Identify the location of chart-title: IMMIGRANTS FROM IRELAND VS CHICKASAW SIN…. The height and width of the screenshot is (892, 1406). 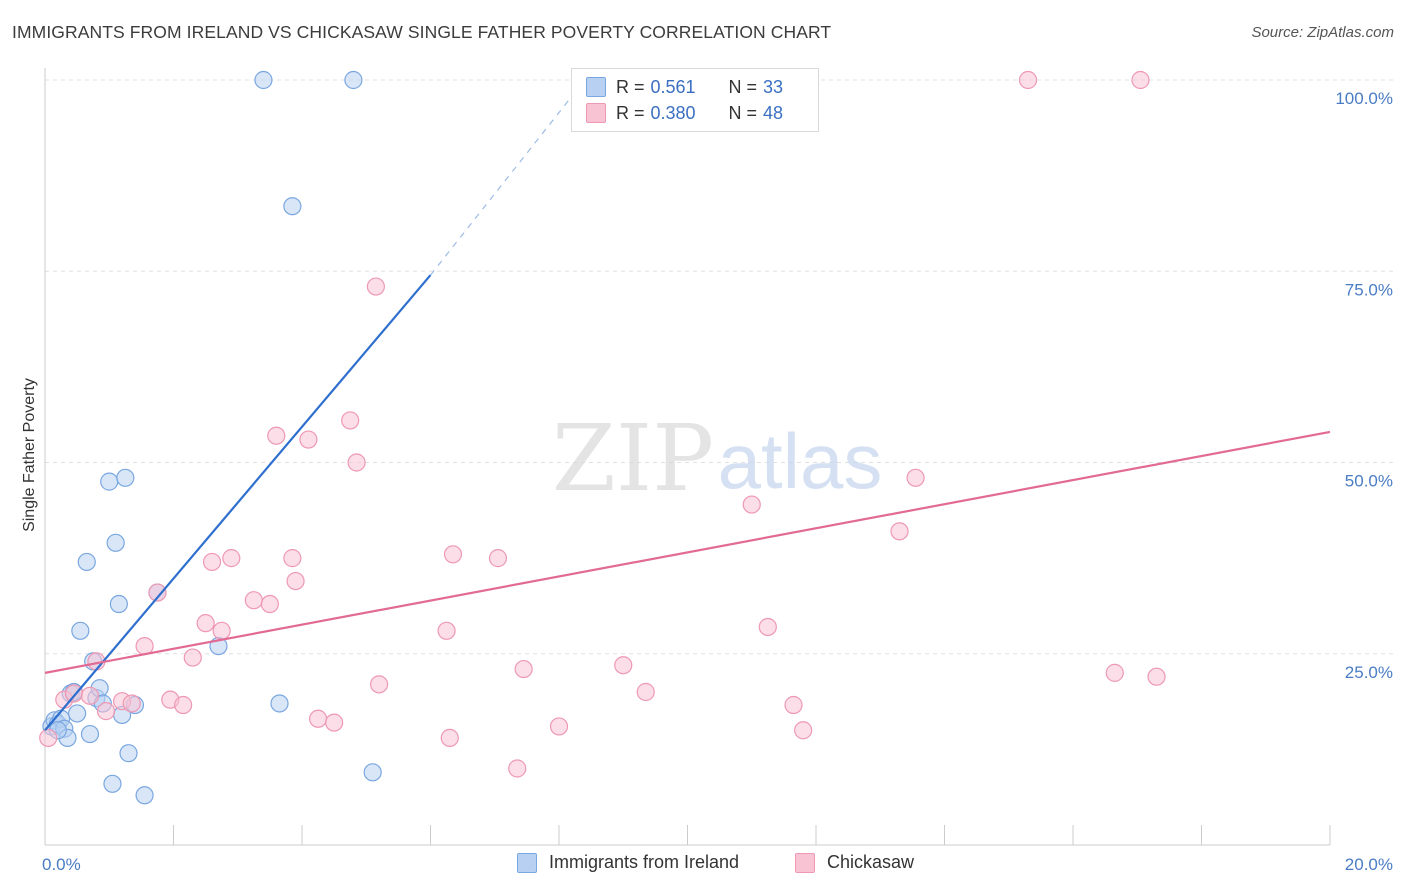
(422, 32).